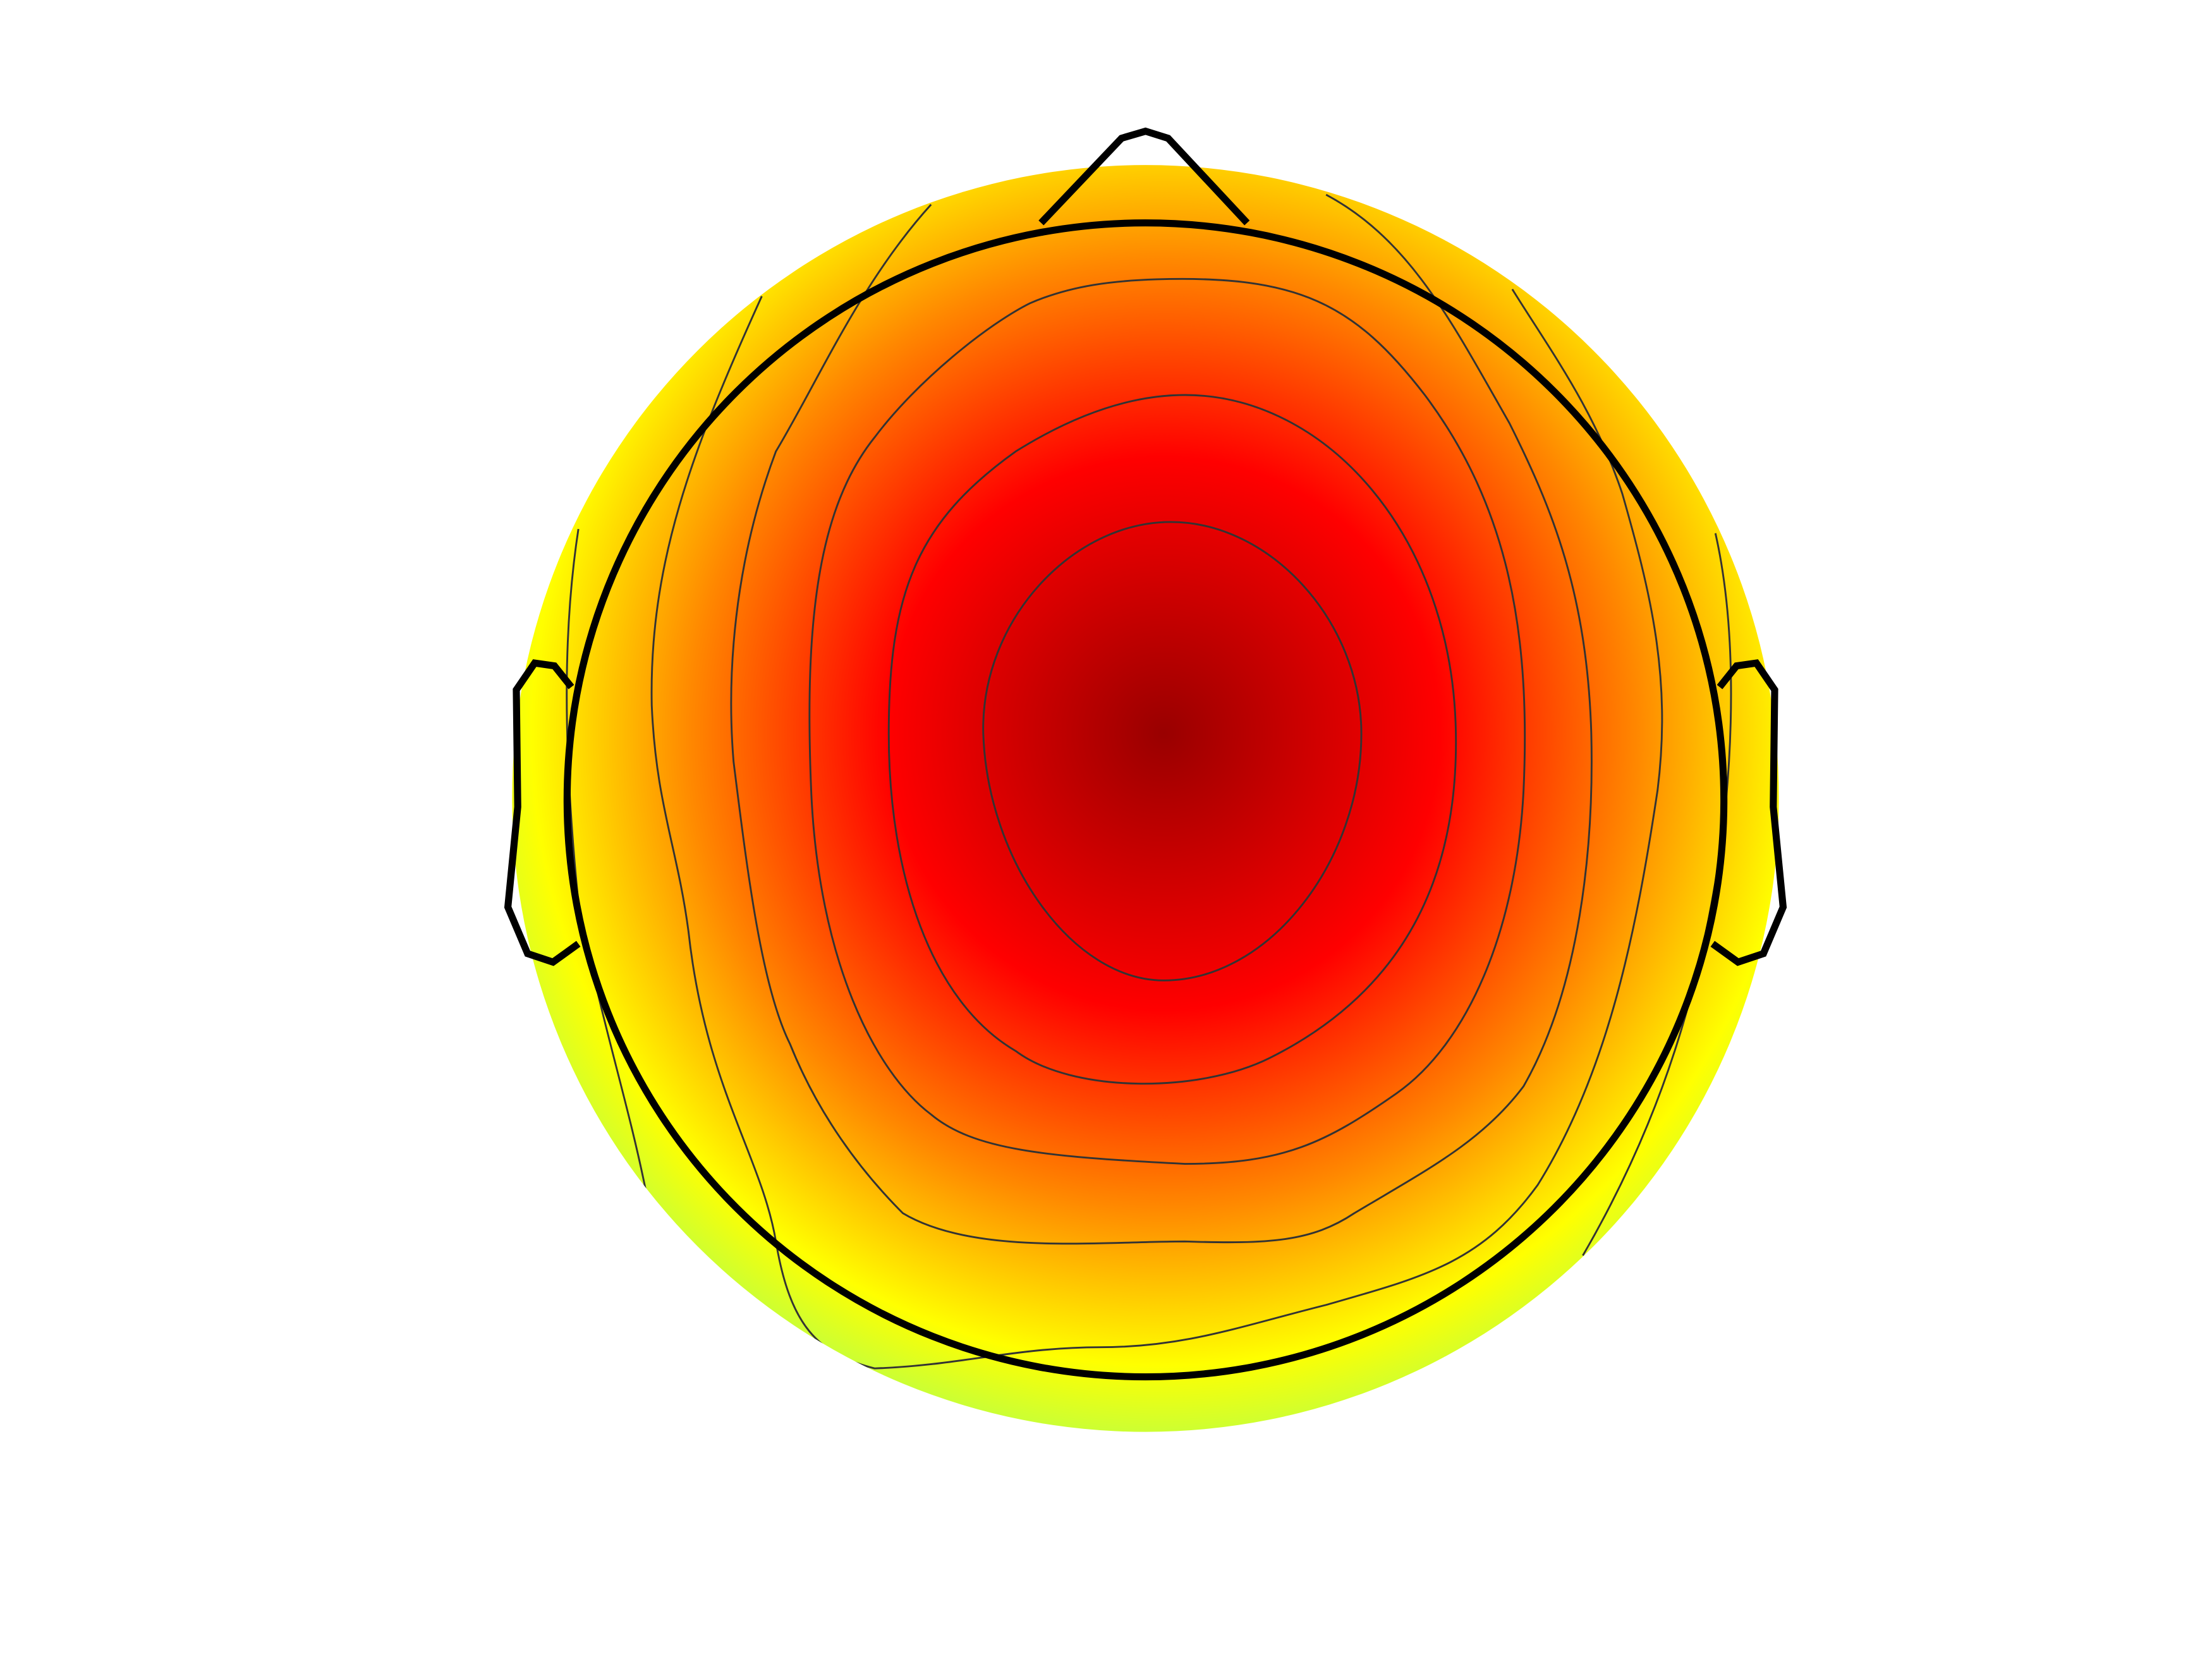 Image resolution: width=2212 pixels, height=1659 pixels. Describe the element at coordinates (1144, 176) in the screenshot. I see `nose` at that location.